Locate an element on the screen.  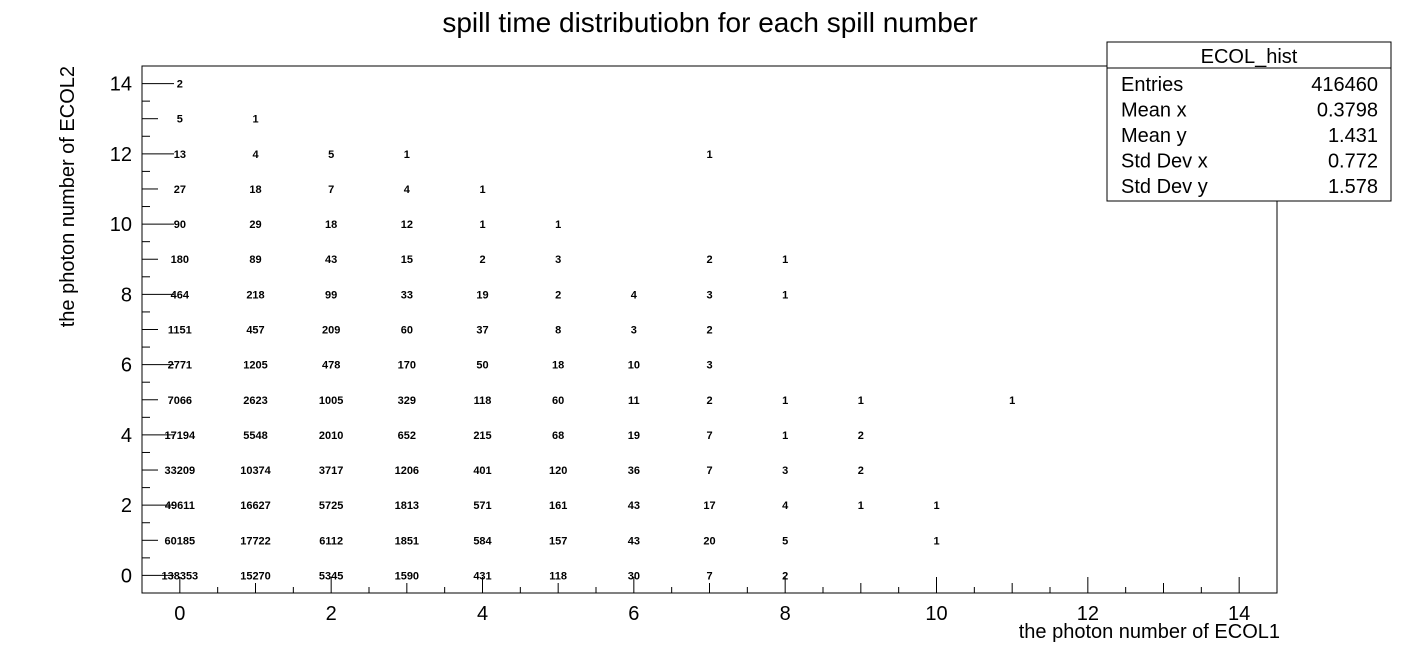
x-axis-label: the photon number of ECOL1 is located at coordinates (1149, 632).